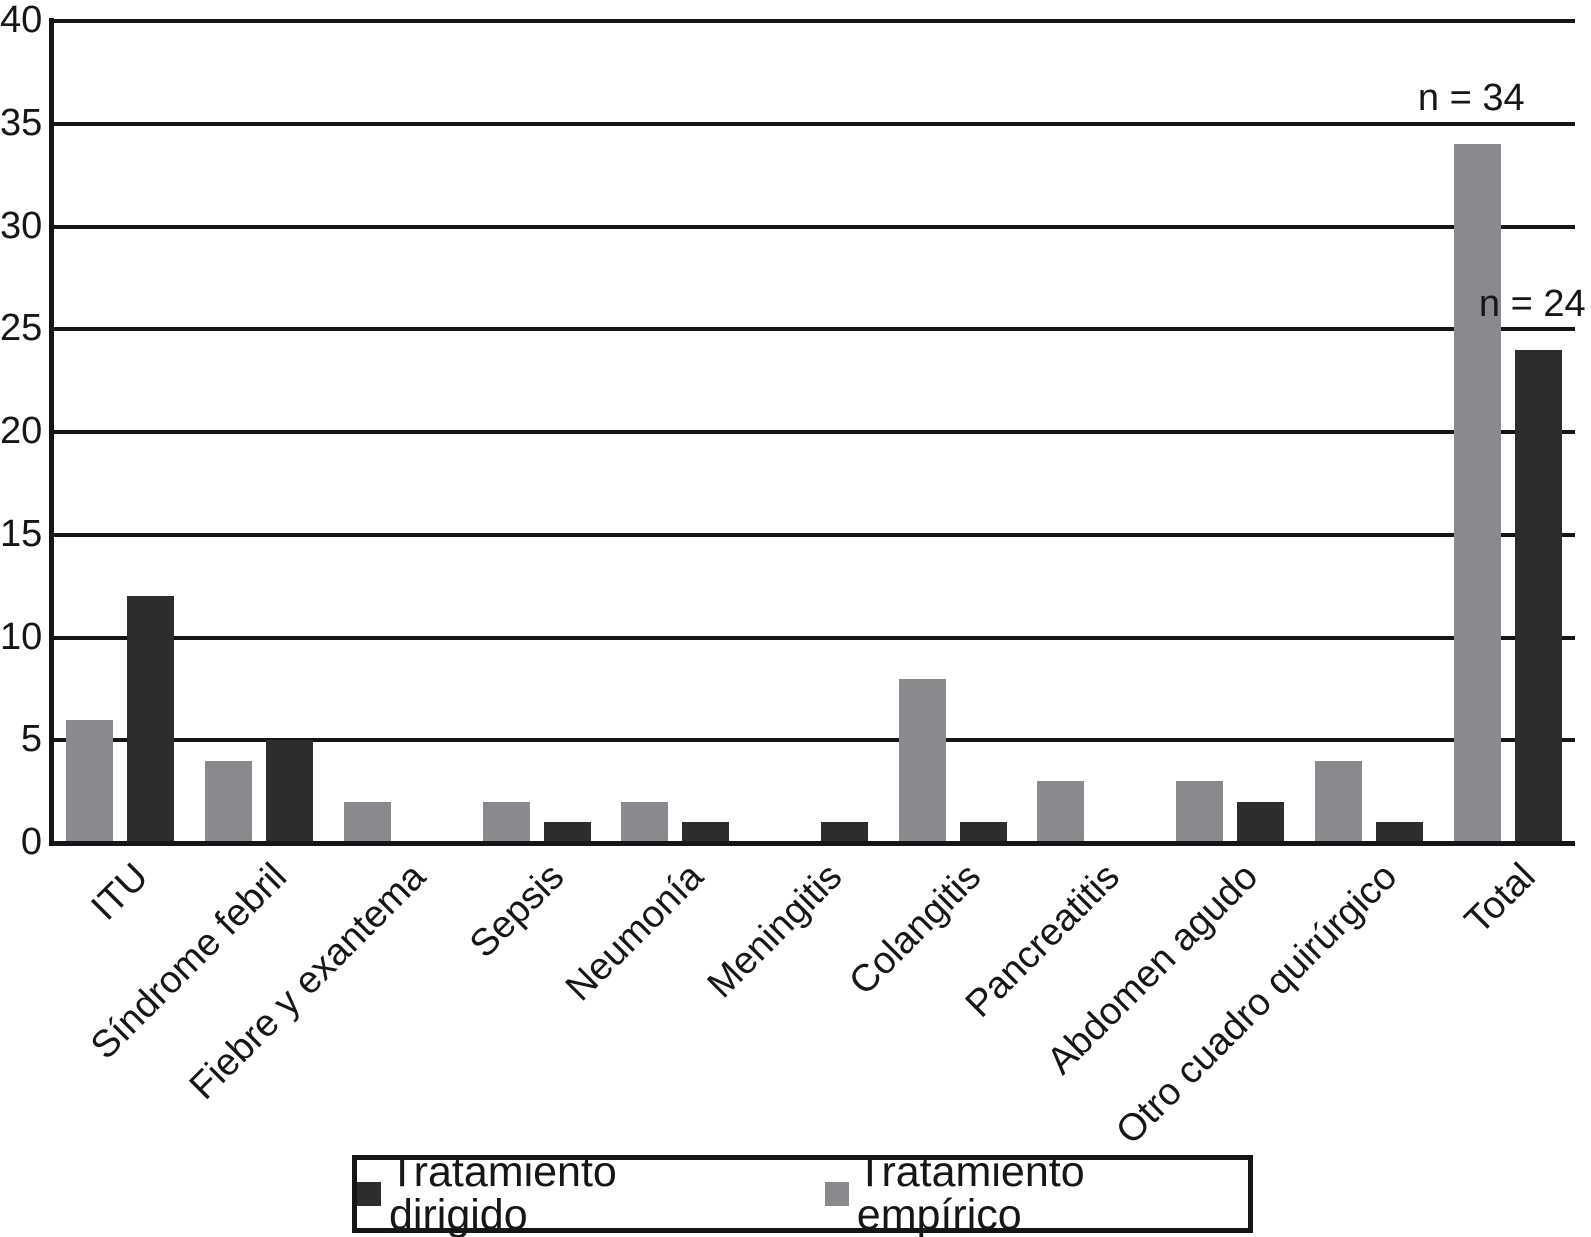 This screenshot has width=1591, height=1237. I want to click on y-tick-label: 0, so click(31, 842).